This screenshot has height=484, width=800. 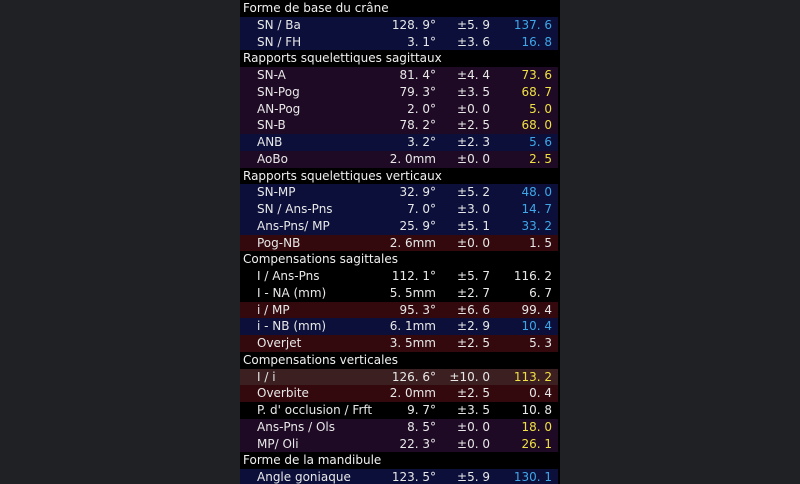 I want to click on norm-value: 6. 1mm, so click(x=412, y=326).